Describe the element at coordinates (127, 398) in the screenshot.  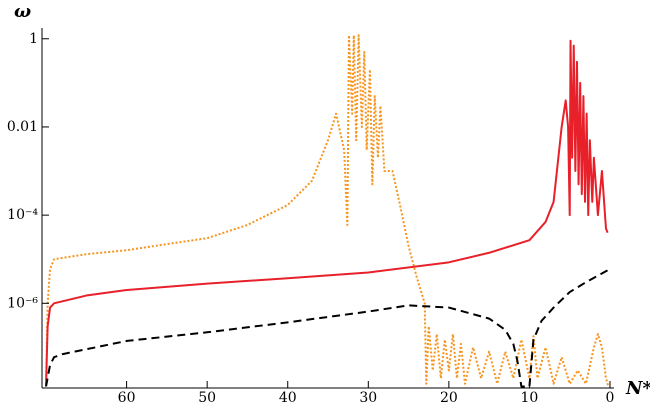
I see `x-tick-label: 60` at that location.